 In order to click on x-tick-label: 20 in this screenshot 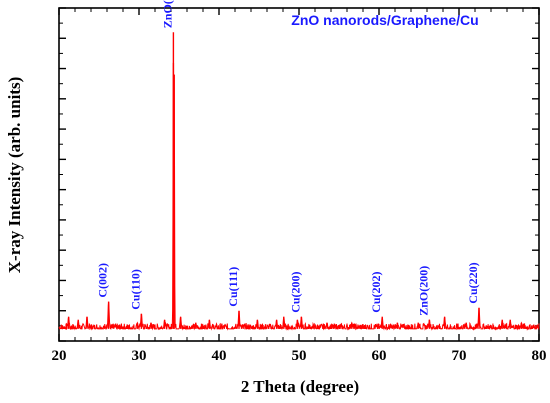, I will do `click(59, 356)`.